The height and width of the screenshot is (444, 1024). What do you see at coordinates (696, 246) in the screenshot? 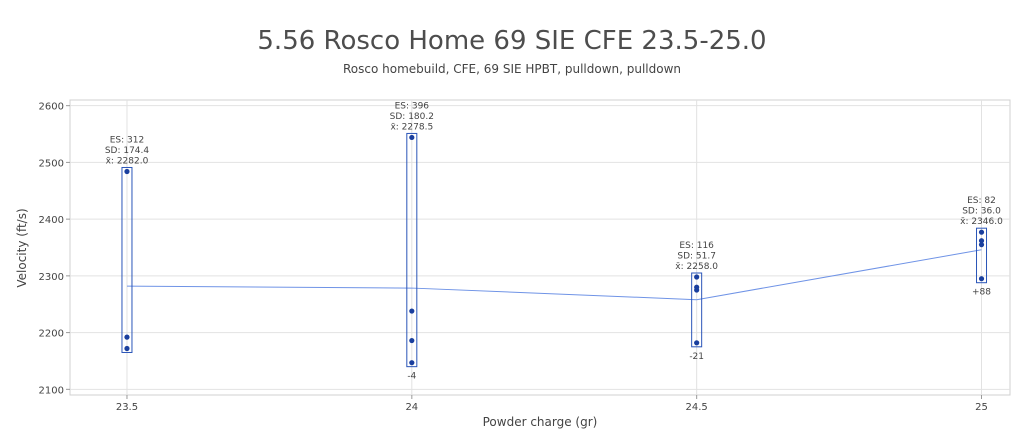
I see `stat-label: ES: 116` at bounding box center [696, 246].